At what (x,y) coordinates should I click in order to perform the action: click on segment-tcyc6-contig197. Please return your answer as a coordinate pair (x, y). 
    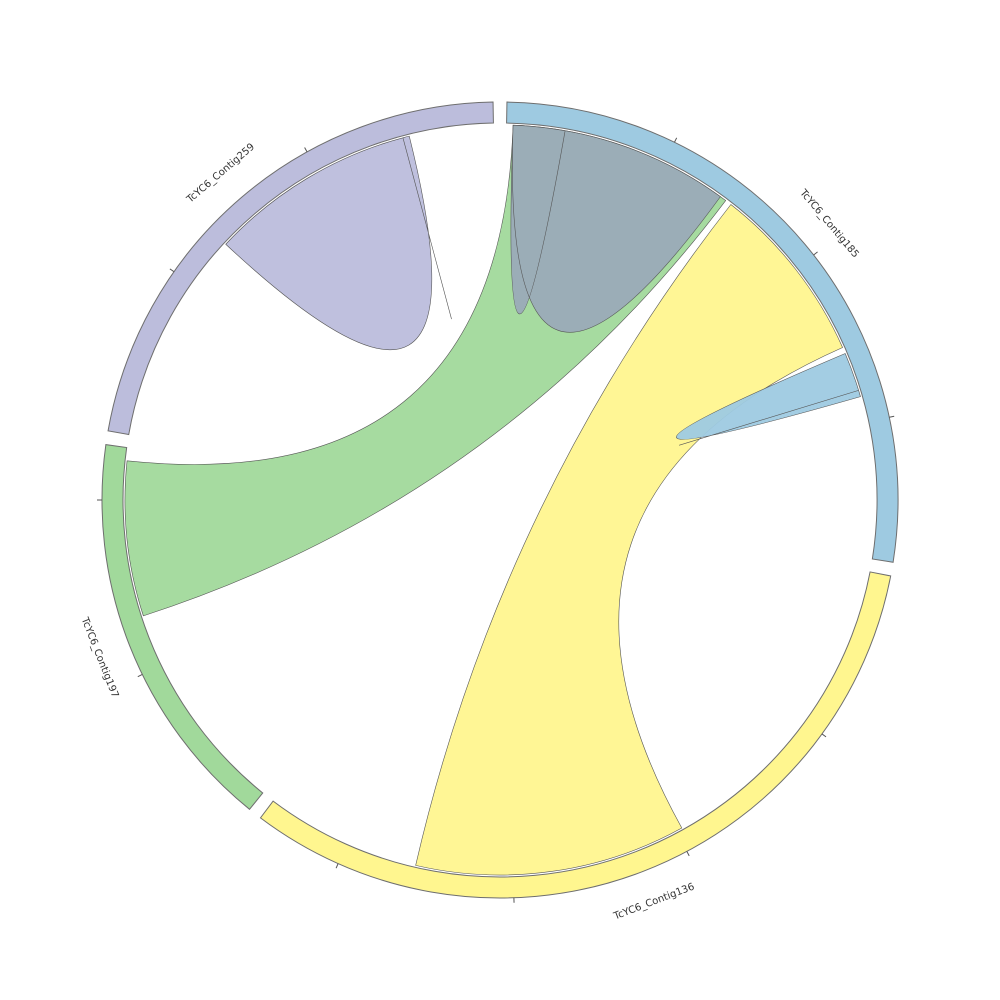
    Looking at the image, I should click on (182, 627).